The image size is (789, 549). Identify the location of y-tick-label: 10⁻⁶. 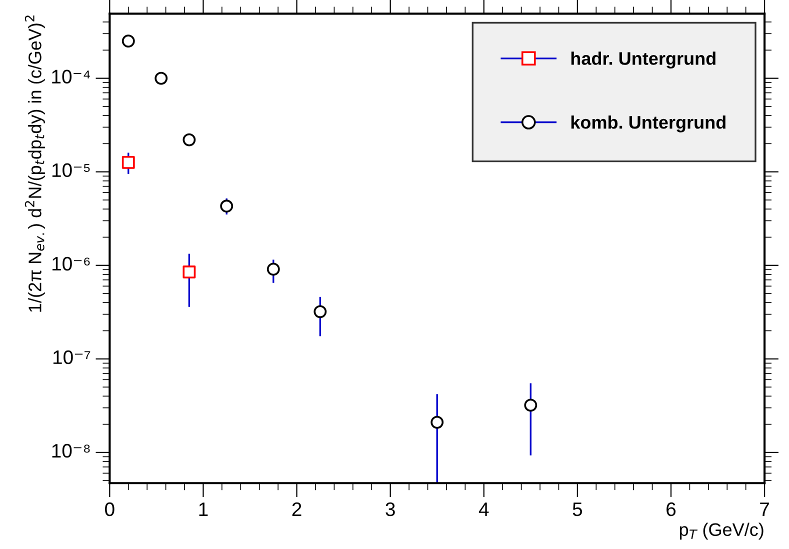
(71, 263).